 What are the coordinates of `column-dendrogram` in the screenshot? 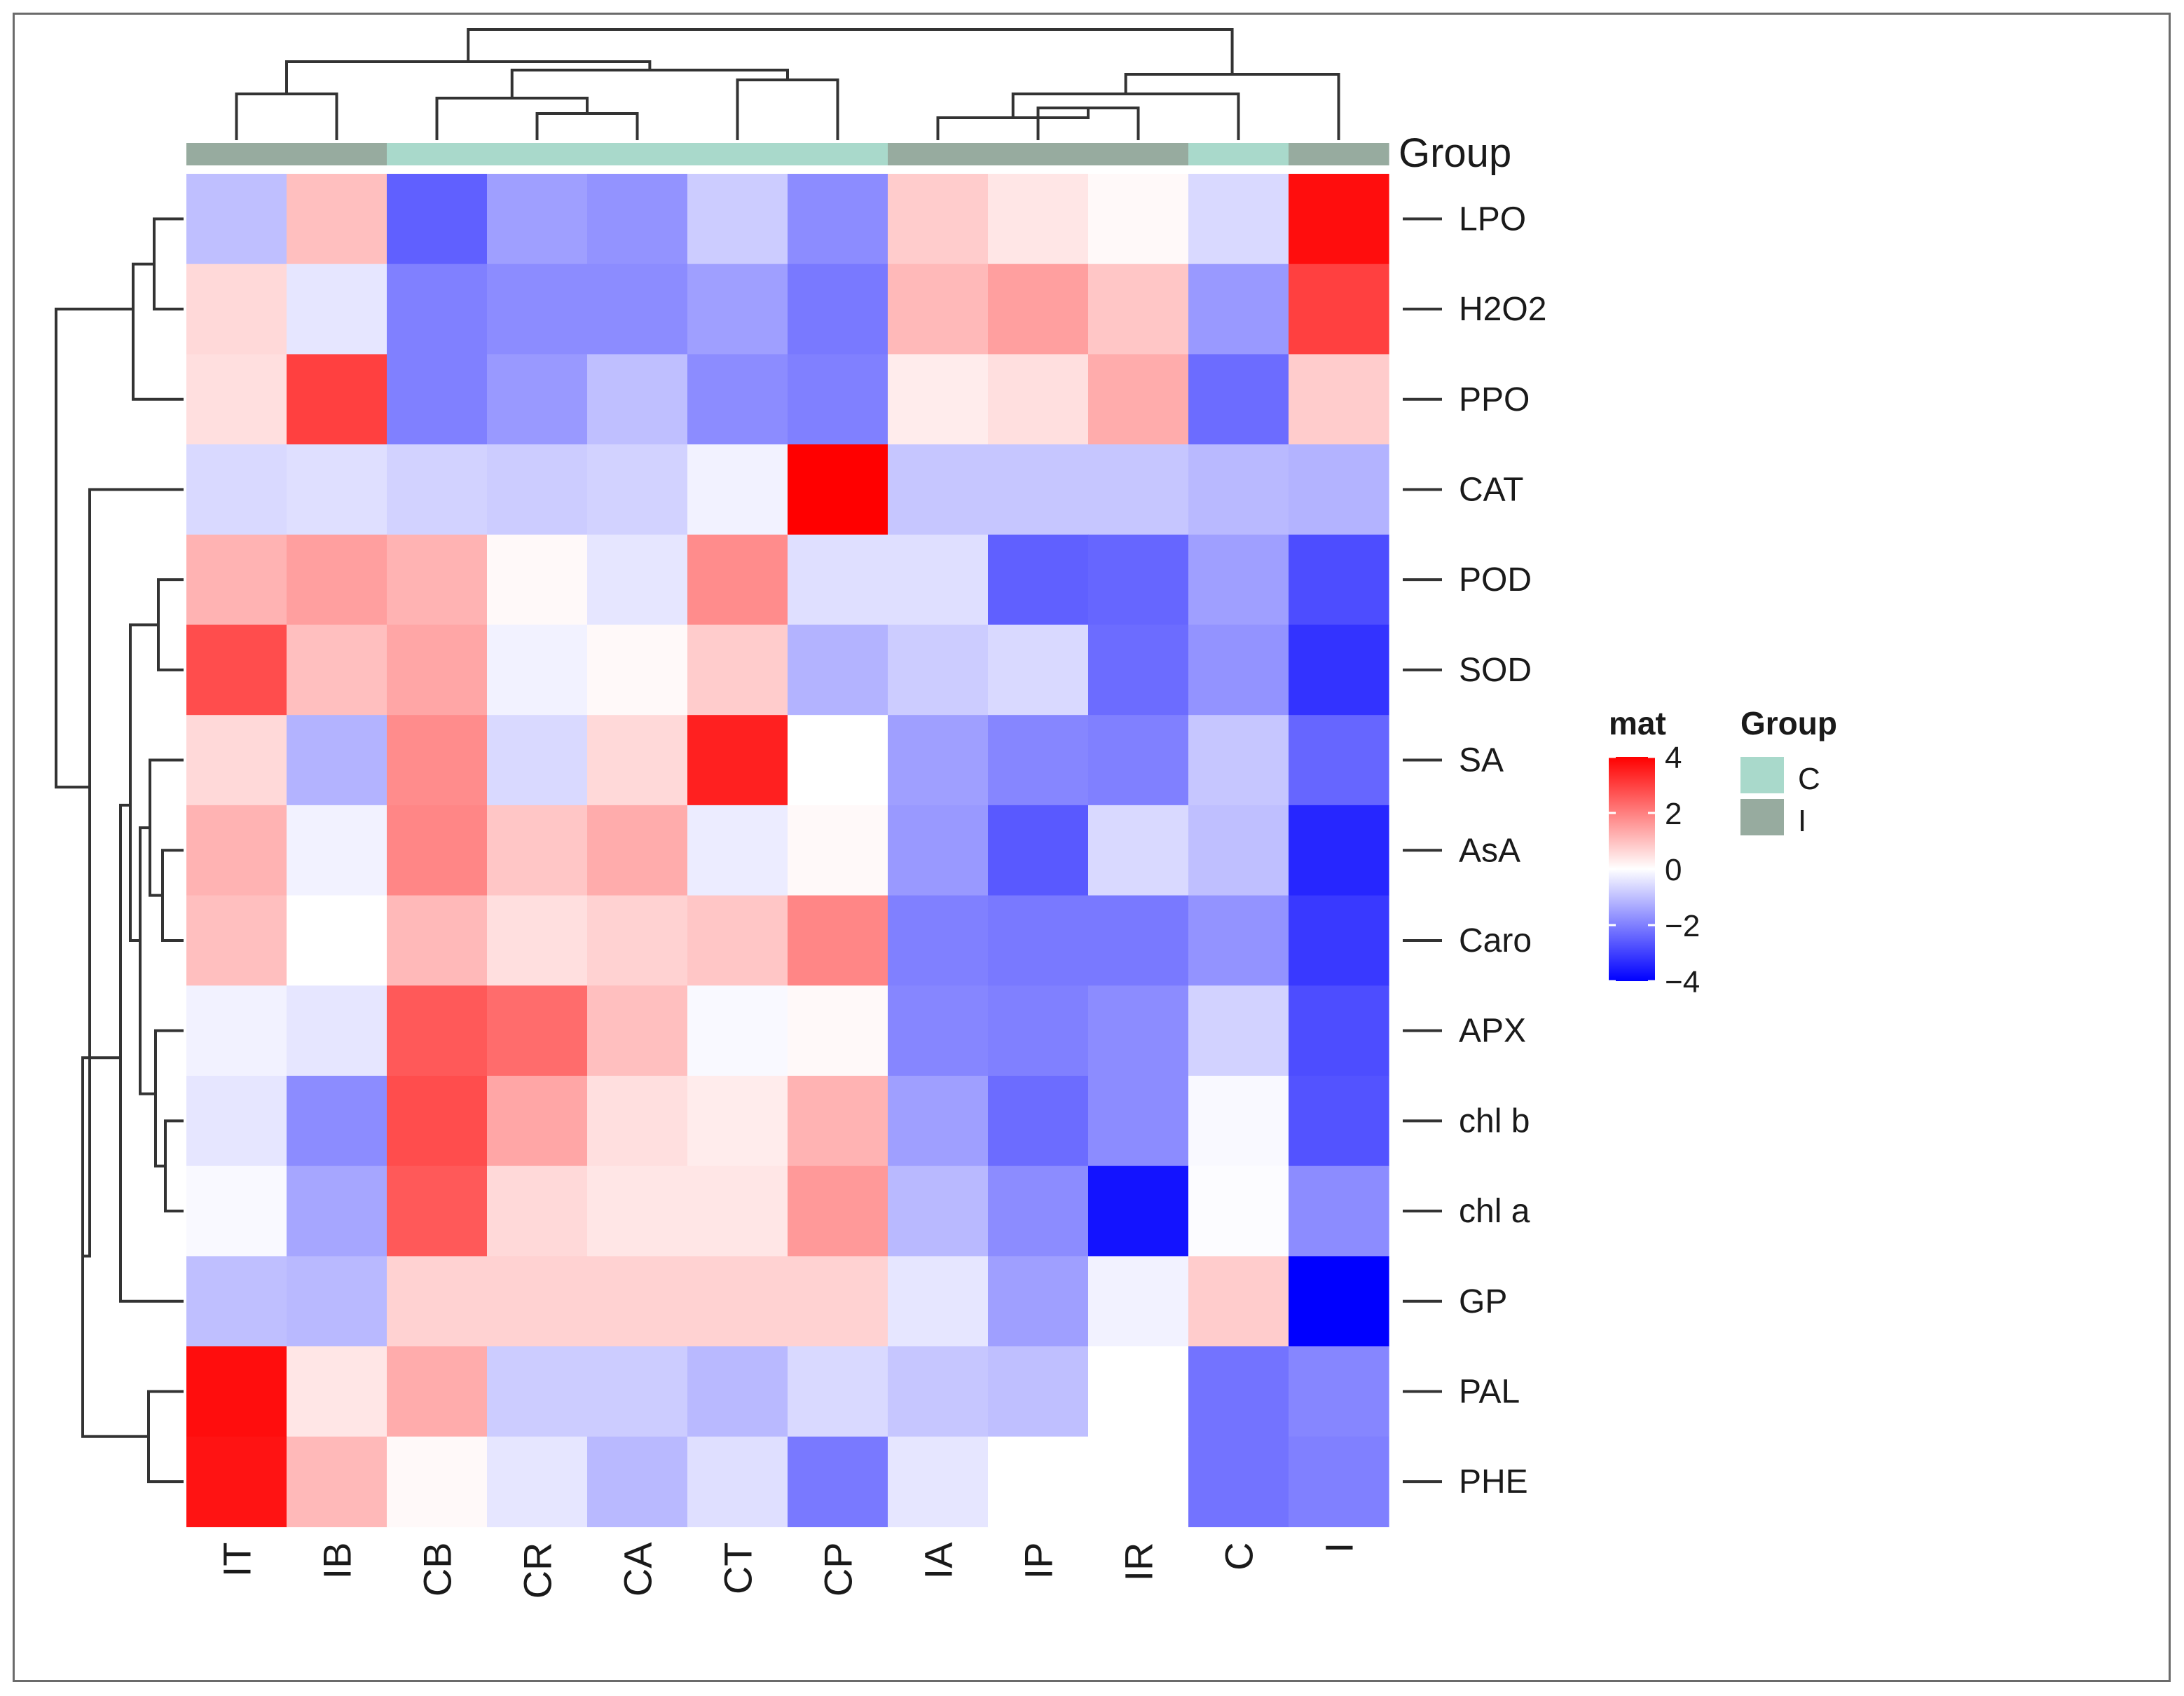 It's located at (787, 84).